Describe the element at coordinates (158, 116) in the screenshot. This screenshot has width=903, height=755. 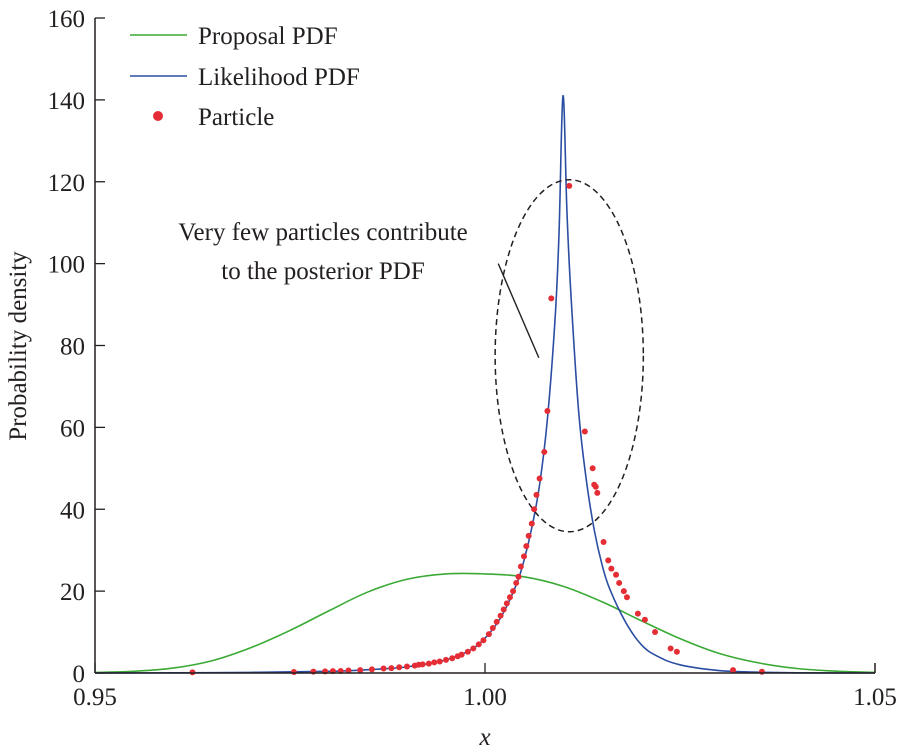
I see `legend-particle-swatch` at that location.